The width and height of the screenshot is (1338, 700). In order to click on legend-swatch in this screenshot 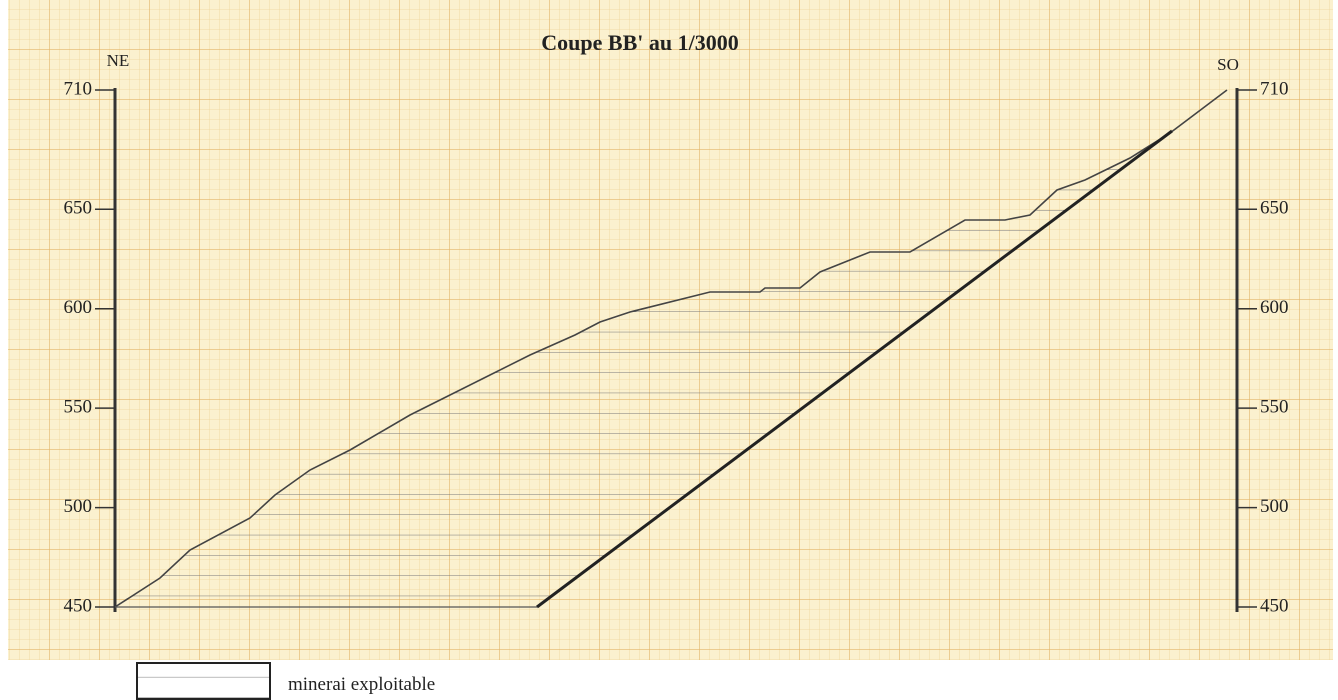, I will do `click(203, 681)`.